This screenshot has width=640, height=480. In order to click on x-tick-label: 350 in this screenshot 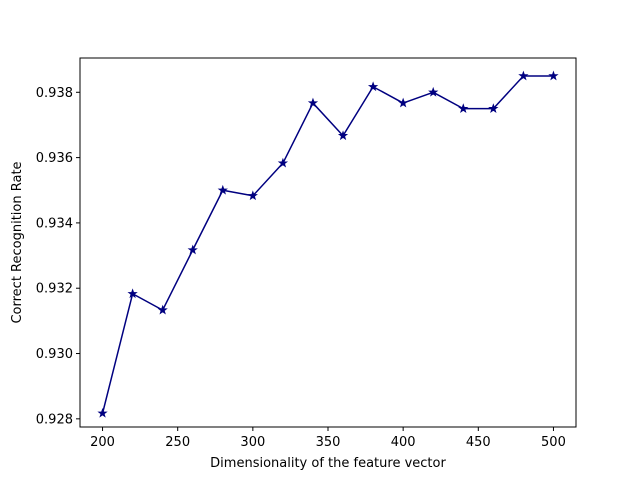, I will do `click(328, 442)`.